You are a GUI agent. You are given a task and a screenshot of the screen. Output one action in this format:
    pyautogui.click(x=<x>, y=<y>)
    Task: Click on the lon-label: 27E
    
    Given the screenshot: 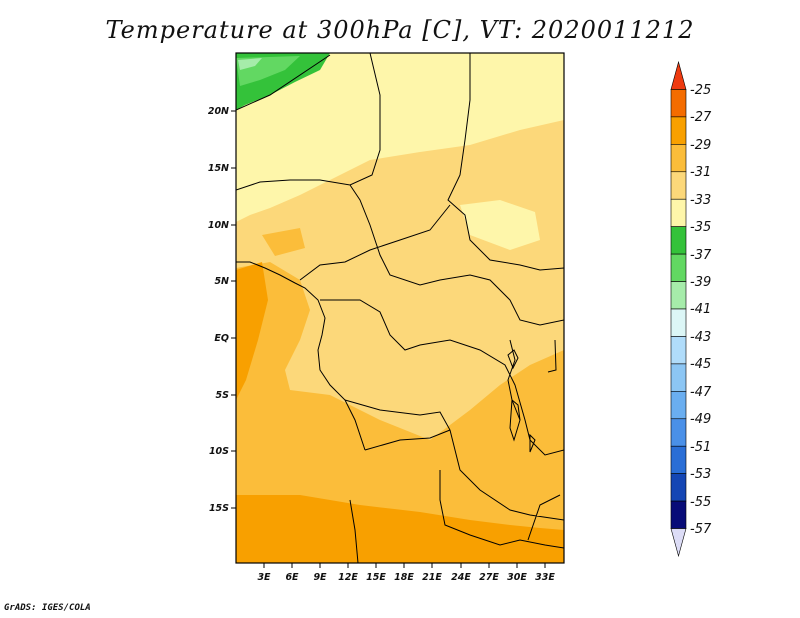 What is the action you would take?
    pyautogui.click(x=489, y=577)
    